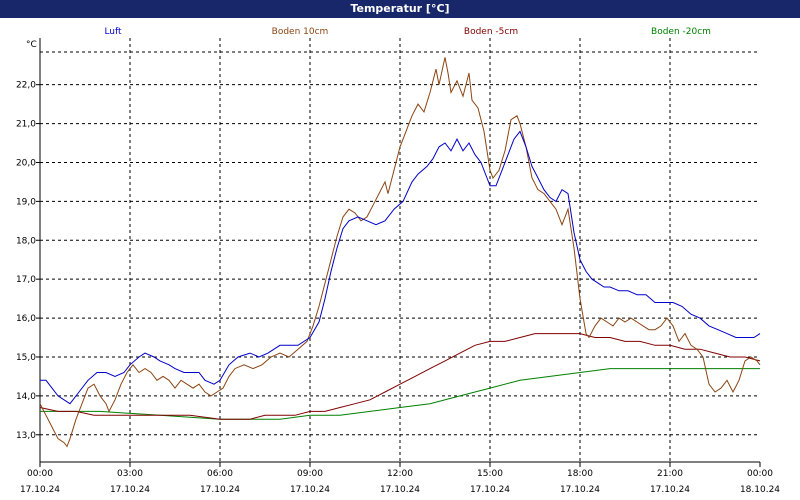 The height and width of the screenshot is (500, 800). What do you see at coordinates (760, 490) in the screenshot?
I see `x-tick-date: 18.10.24` at bounding box center [760, 490].